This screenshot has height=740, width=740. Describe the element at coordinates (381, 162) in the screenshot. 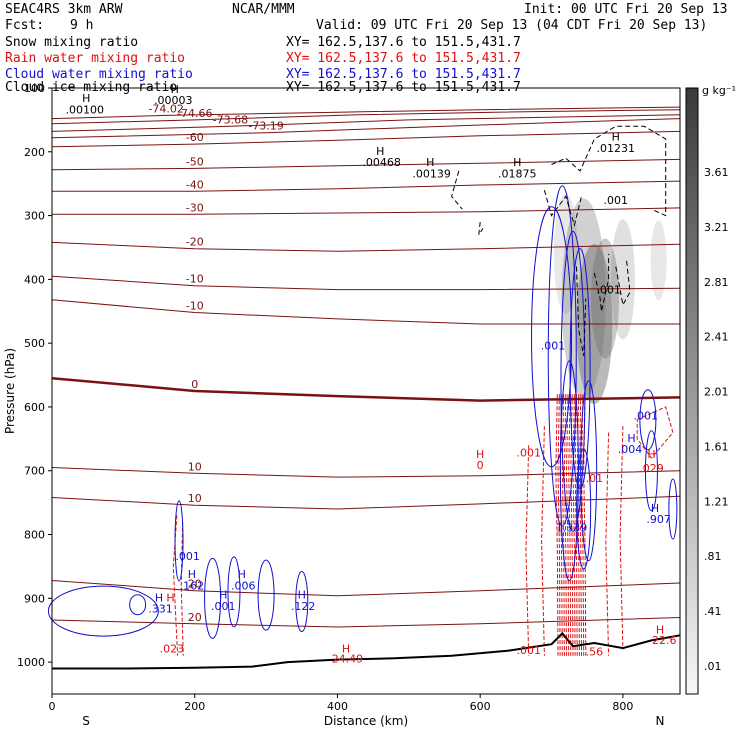

I see `contour-annotation: .00468` at that location.